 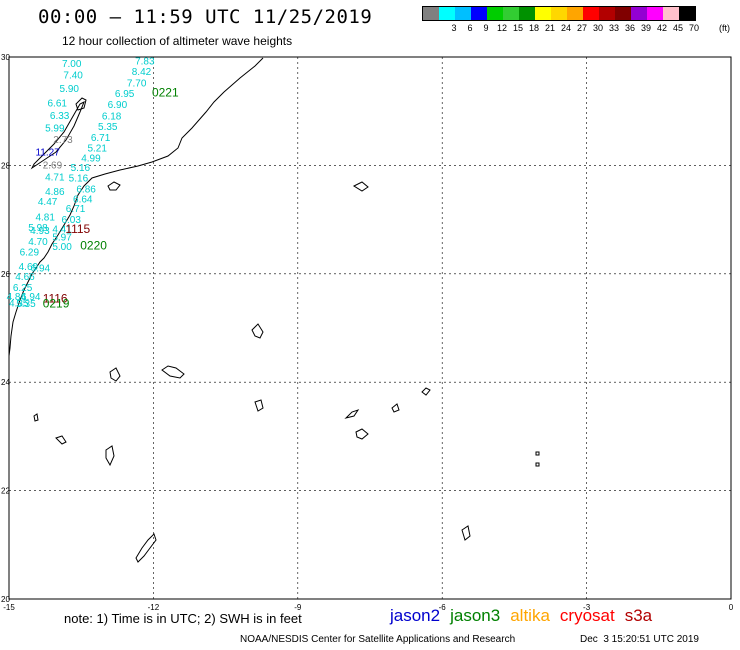 What do you see at coordinates (502, 28) in the screenshot?
I see `legend-tick-label: 12` at bounding box center [502, 28].